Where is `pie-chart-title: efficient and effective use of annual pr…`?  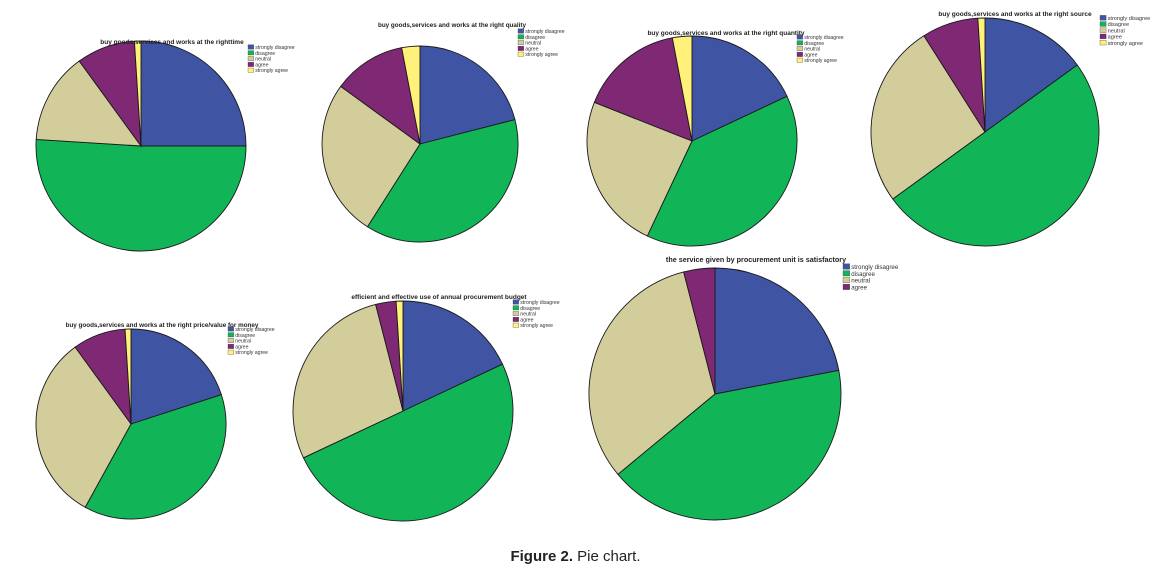 pie-chart-title: efficient and effective use of annual pr… is located at coordinates (439, 297).